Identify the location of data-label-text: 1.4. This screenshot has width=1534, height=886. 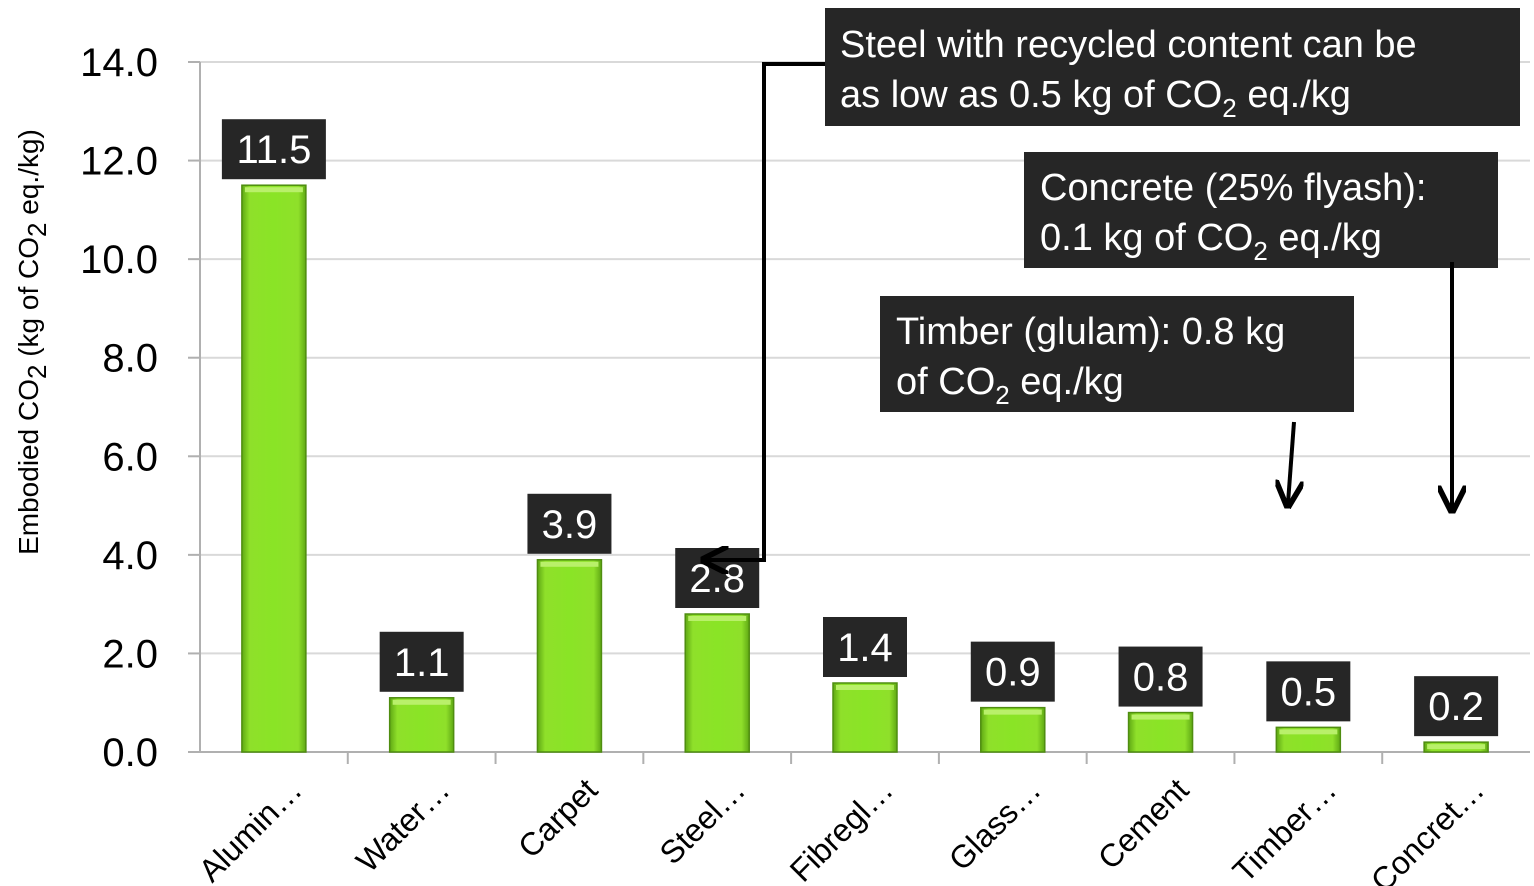
(865, 648).